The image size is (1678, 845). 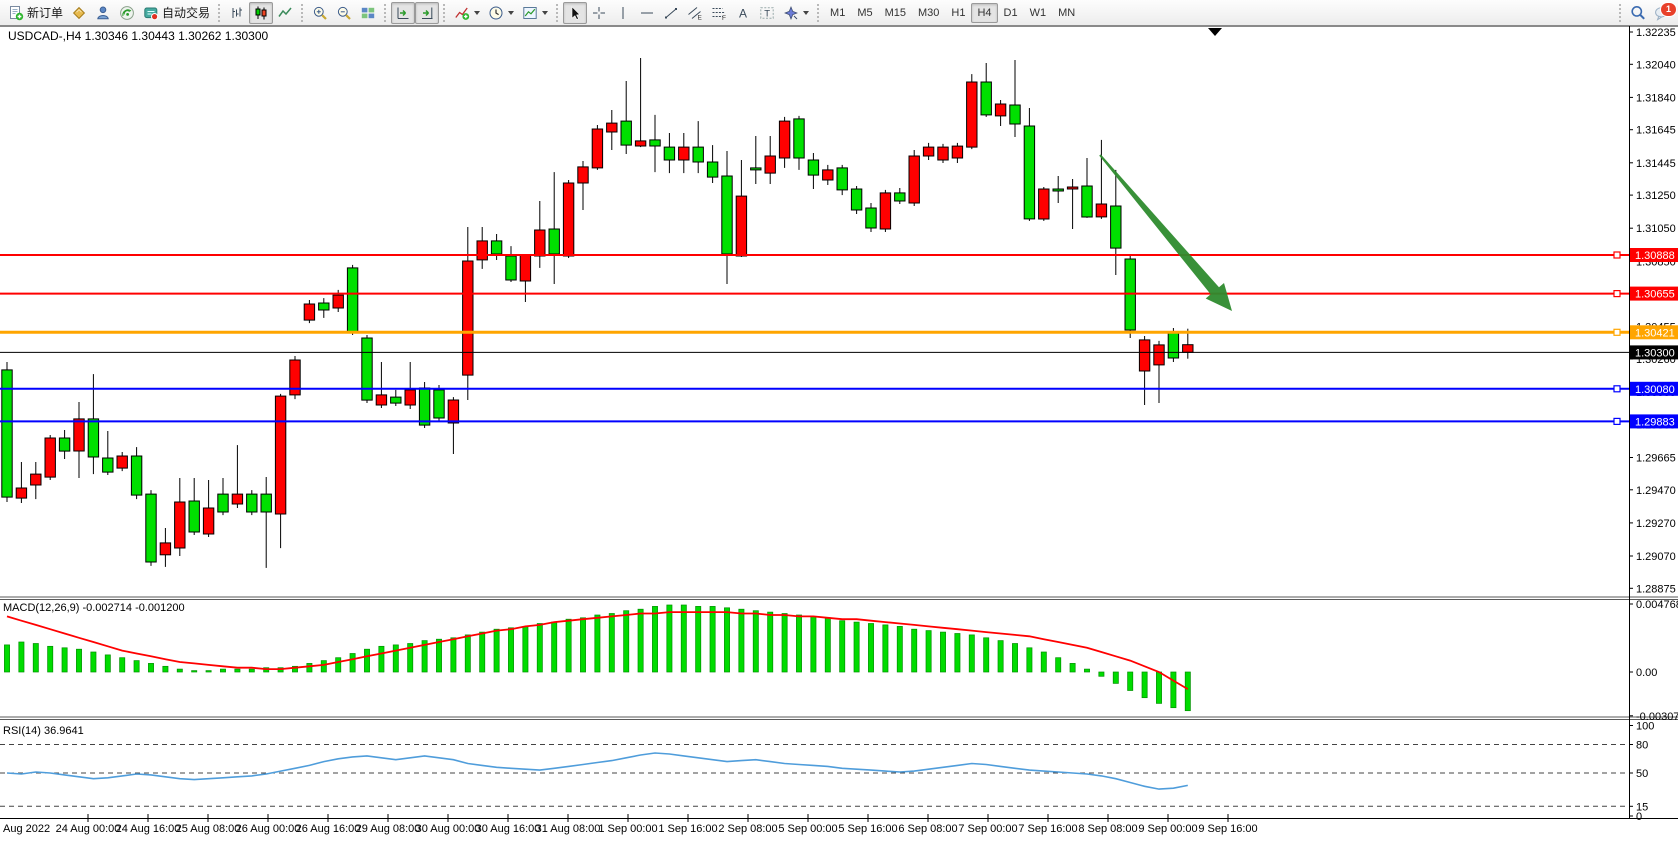 What do you see at coordinates (575, 12) in the screenshot?
I see `cursor-button` at bounding box center [575, 12].